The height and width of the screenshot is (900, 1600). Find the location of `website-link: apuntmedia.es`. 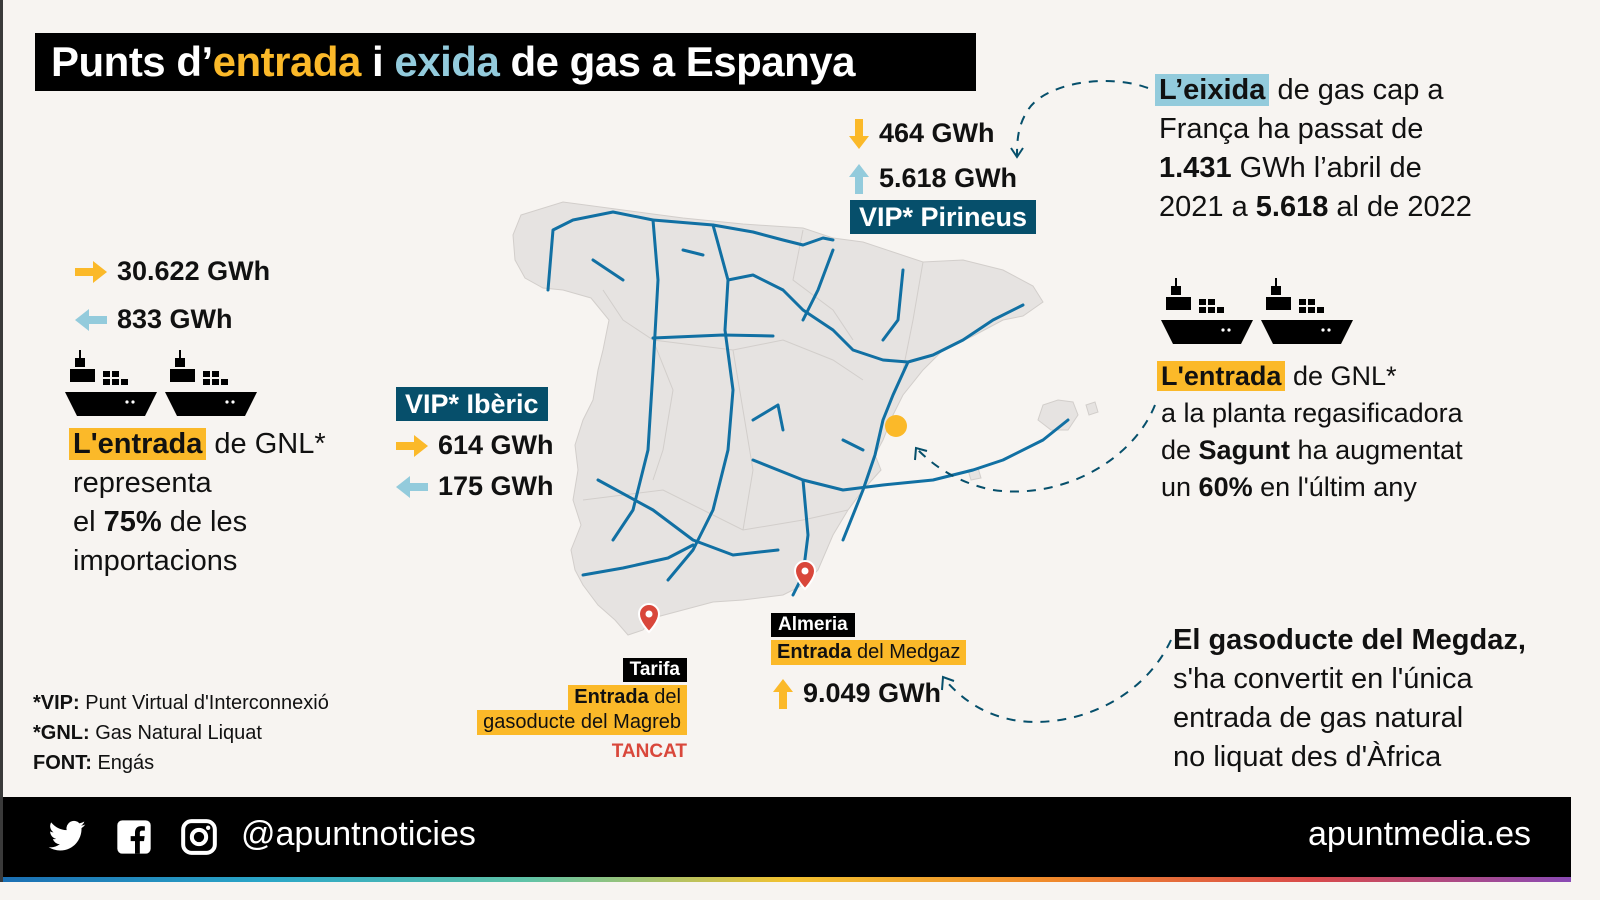

website-link: apuntmedia.es is located at coordinates (1419, 834).